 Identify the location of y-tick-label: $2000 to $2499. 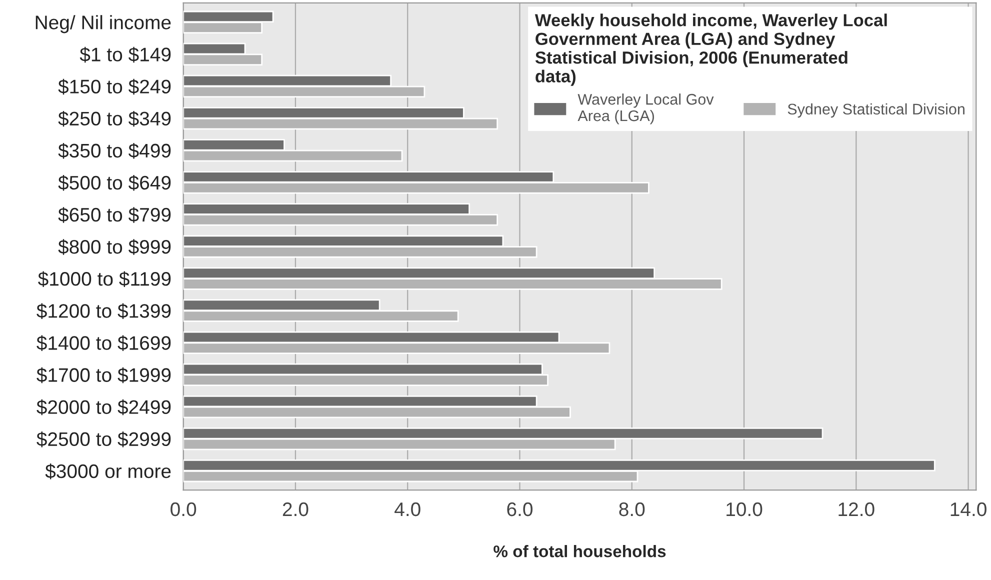
(103, 407).